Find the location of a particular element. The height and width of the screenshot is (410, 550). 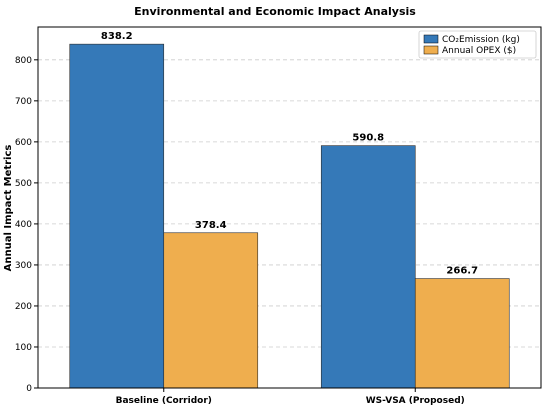

data-label: 266.7 is located at coordinates (462, 271).